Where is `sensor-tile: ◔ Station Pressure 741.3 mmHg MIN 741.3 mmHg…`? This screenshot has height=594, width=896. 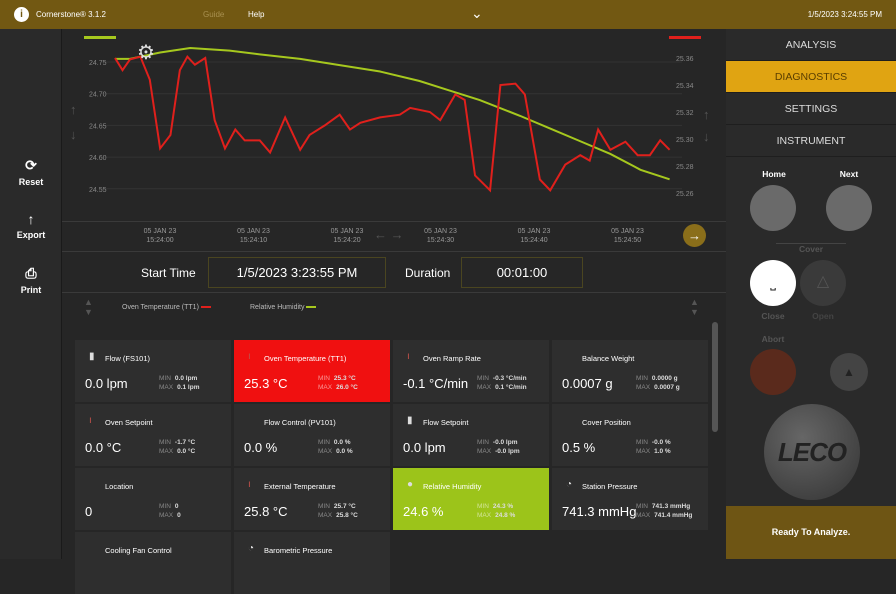
sensor-tile: ◔ Station Pressure 741.3 mmHg MIN 741.3 mmHg… is located at coordinates (630, 499).